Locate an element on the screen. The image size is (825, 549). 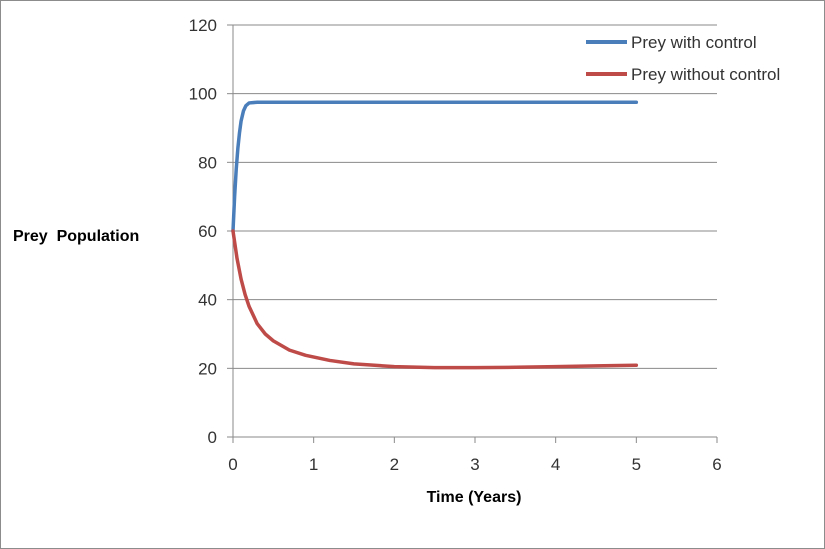
x-tick-label: 1 is located at coordinates (313, 464).